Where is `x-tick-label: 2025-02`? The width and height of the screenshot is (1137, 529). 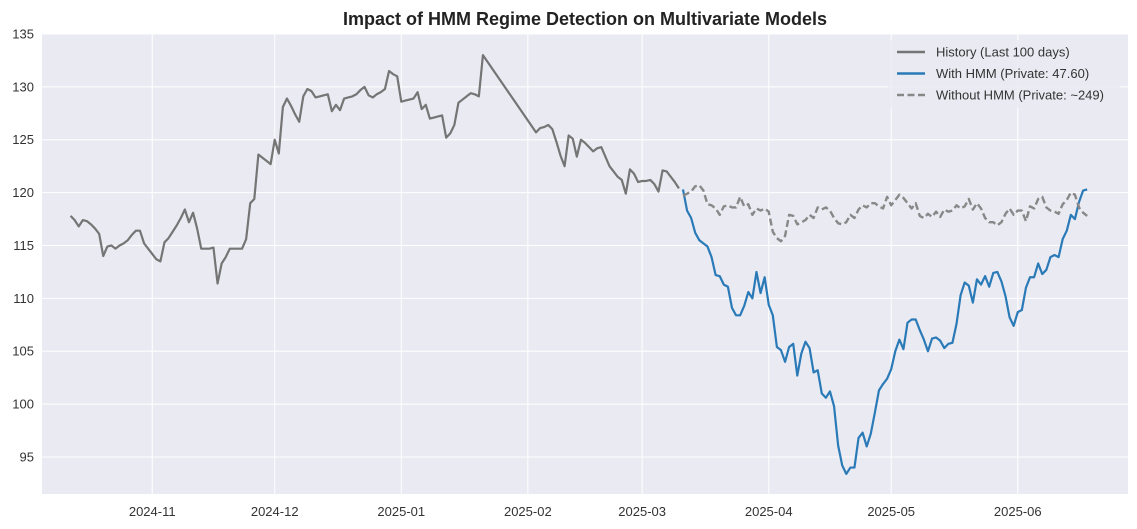
x-tick-label: 2025-02 is located at coordinates (528, 511).